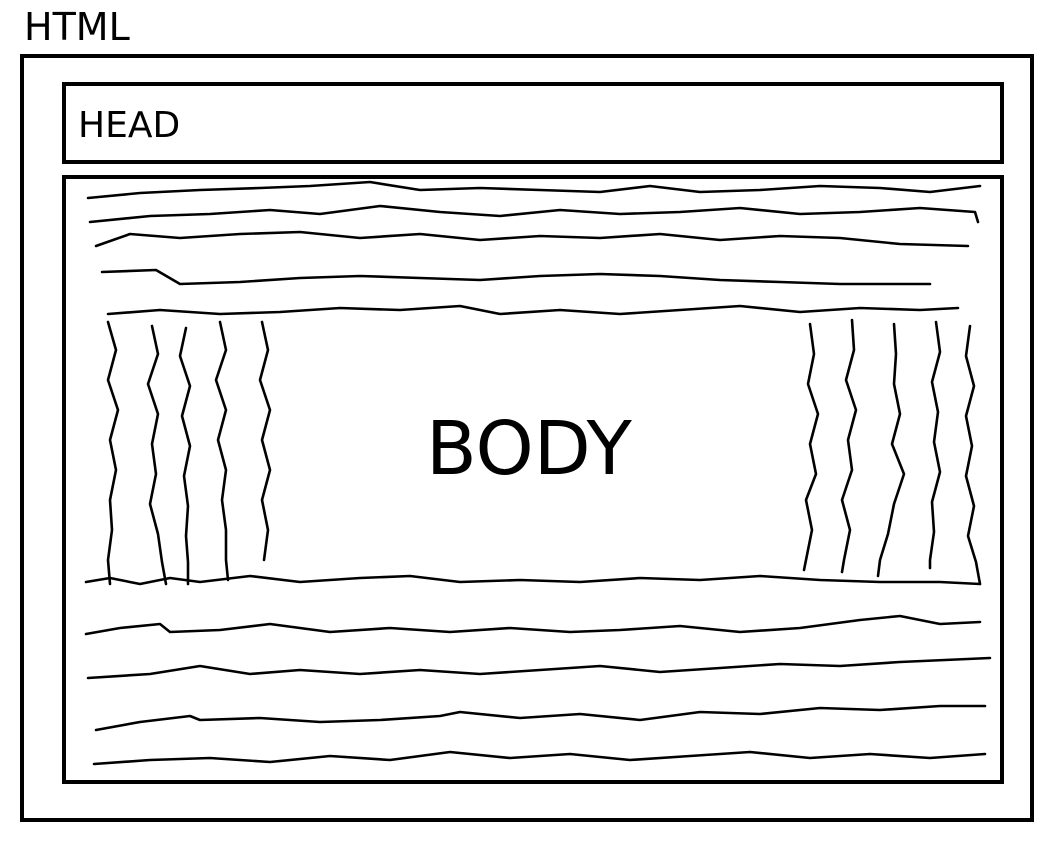 This screenshot has width=1055, height=841. I want to click on head-label: HEAD, so click(129, 125).